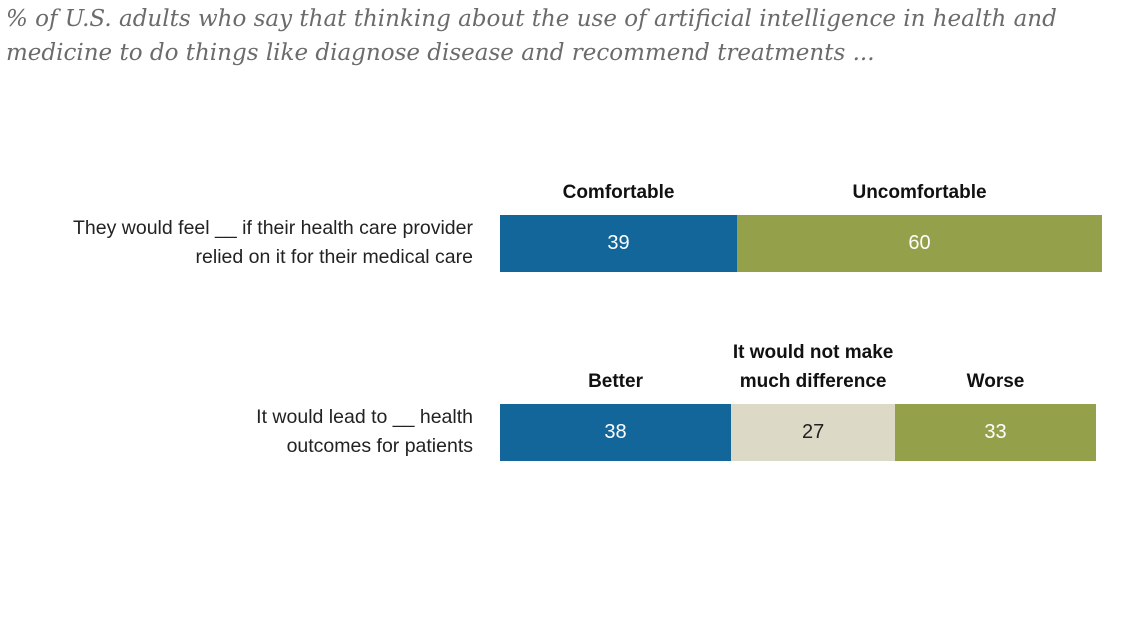 The width and height of the screenshot is (1129, 637). What do you see at coordinates (813, 432) in the screenshot?
I see `bar-segment: 27` at bounding box center [813, 432].